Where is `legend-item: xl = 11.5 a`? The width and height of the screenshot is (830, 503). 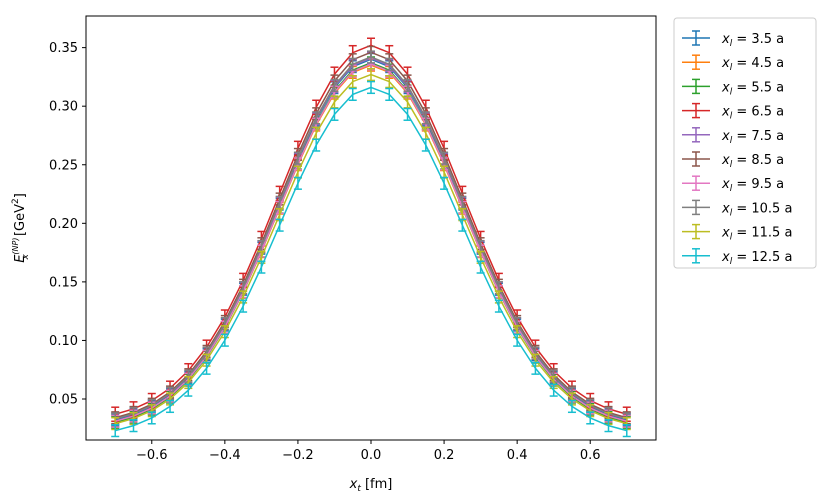
legend-item: xl = 11.5 a is located at coordinates (737, 233).